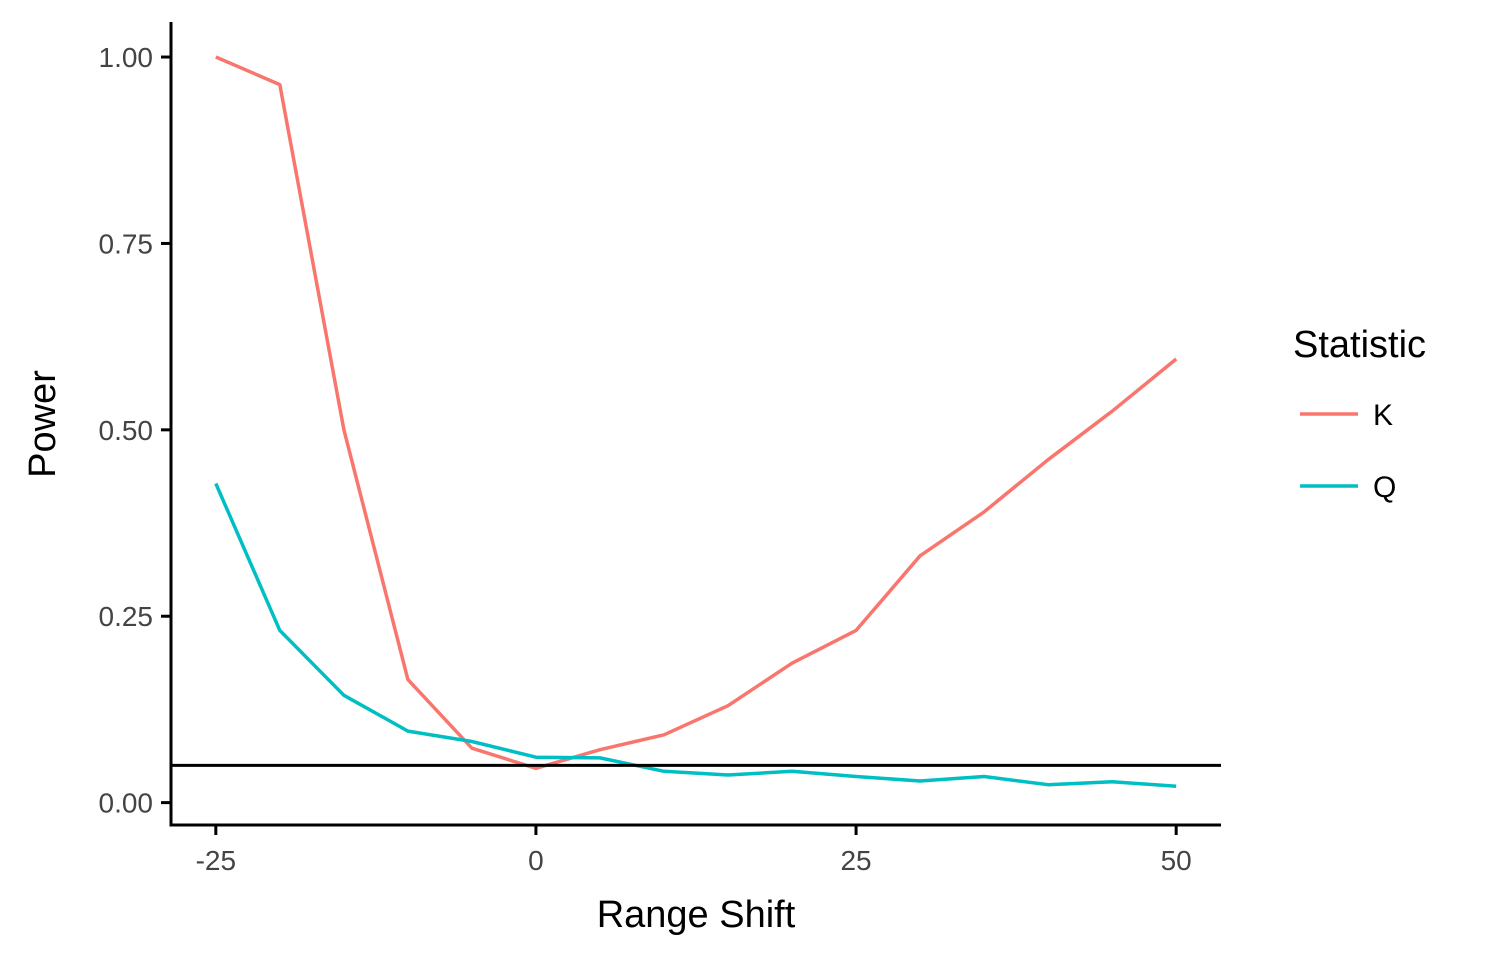  I want to click on x-tick-label: 0, so click(536, 860).